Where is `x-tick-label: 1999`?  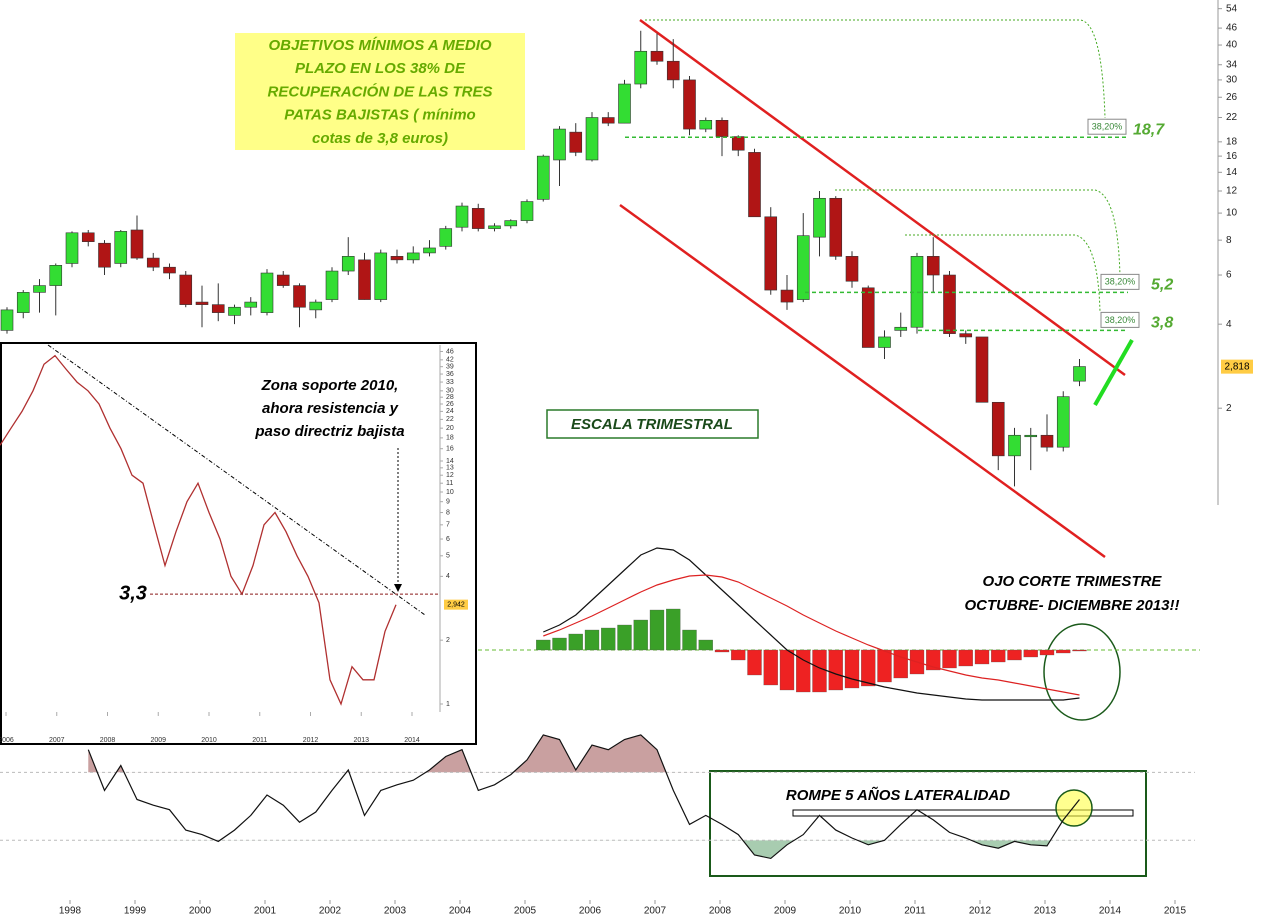
x-tick-label: 1999 is located at coordinates (135, 911).